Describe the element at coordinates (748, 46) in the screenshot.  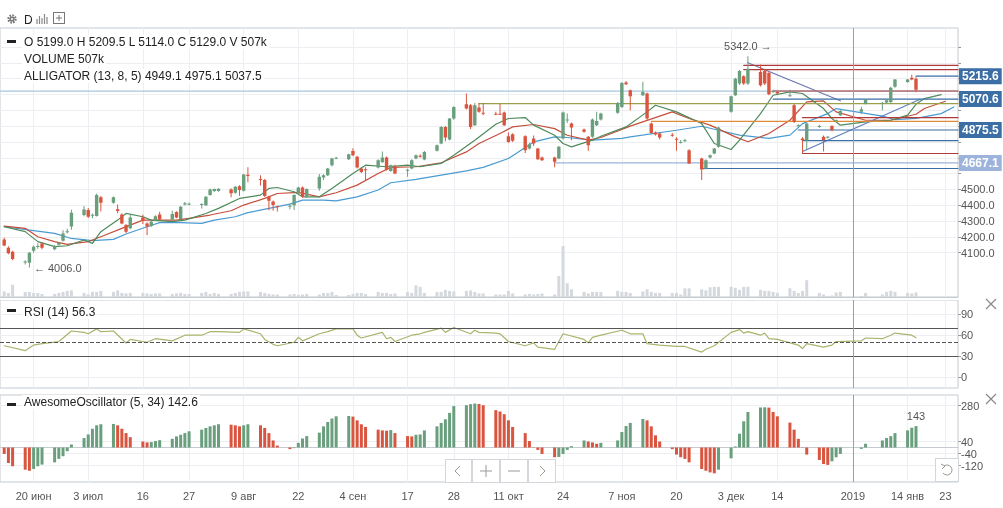
I see `annotation: 5342.0 →` at that location.